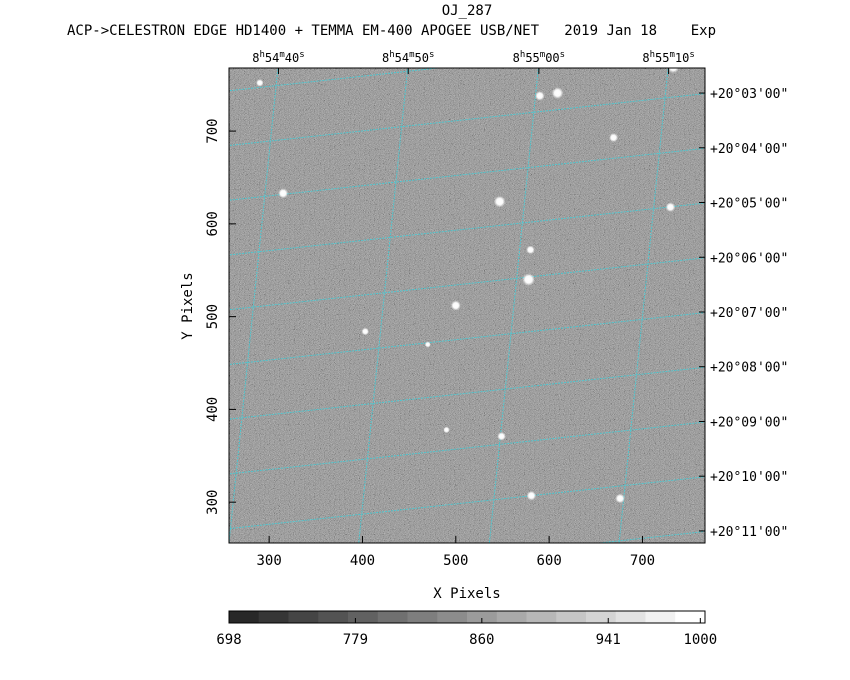  What do you see at coordinates (213, 223) in the screenshot?
I see `y-tick-label: 600` at bounding box center [213, 223].